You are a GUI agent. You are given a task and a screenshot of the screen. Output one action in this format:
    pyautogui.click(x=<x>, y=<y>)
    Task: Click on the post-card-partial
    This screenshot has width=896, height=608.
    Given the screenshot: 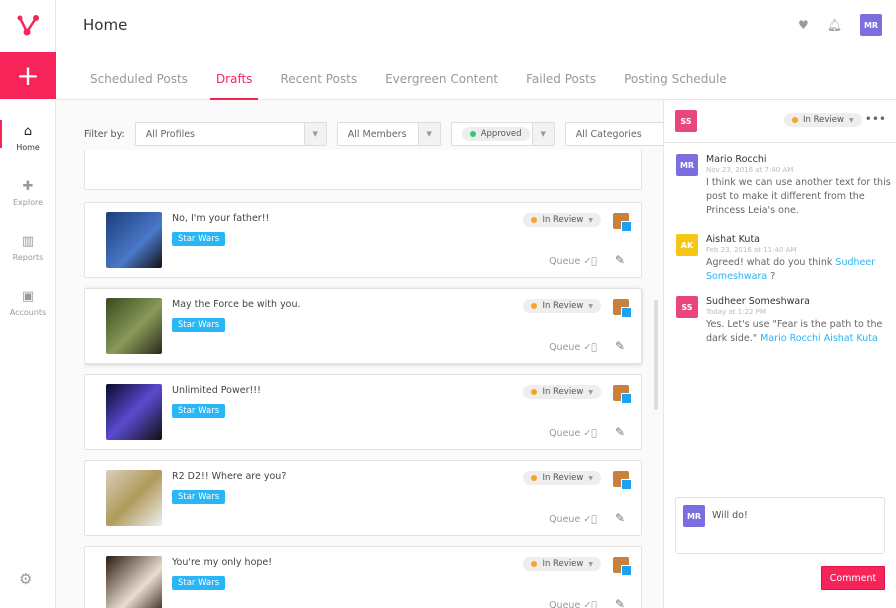 What is the action you would take?
    pyautogui.click(x=363, y=170)
    